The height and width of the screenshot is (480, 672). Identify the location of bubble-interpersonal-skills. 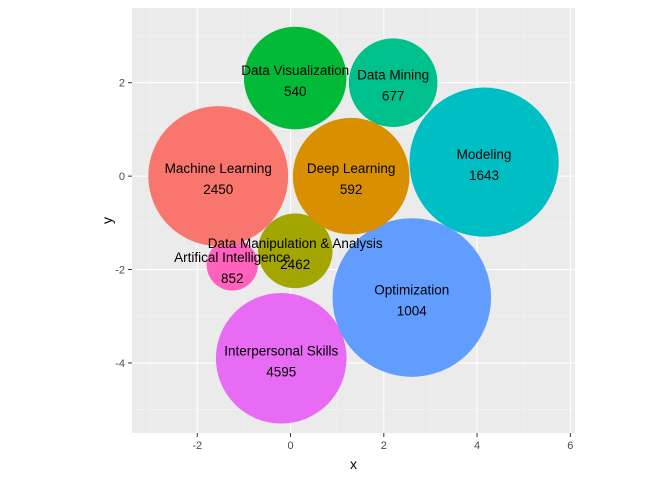
(281, 358).